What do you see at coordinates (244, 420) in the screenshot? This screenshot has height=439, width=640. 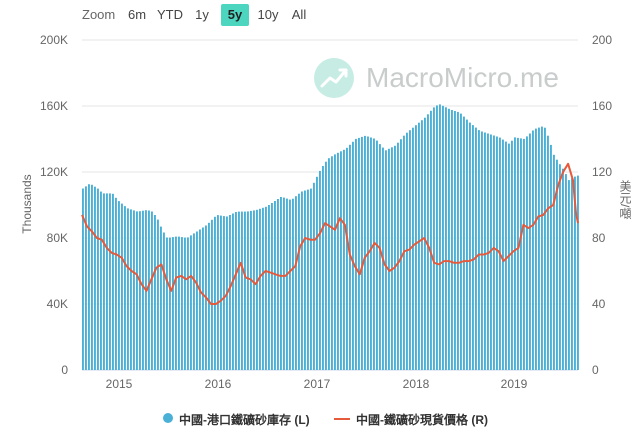 I see `legend-label-inventory: 中國-港口鐵礦砂庫存 (L)` at bounding box center [244, 420].